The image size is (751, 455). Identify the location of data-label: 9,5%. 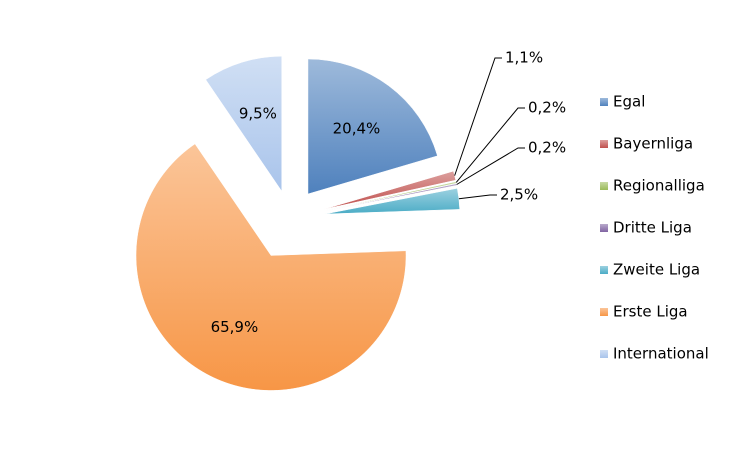
(258, 113).